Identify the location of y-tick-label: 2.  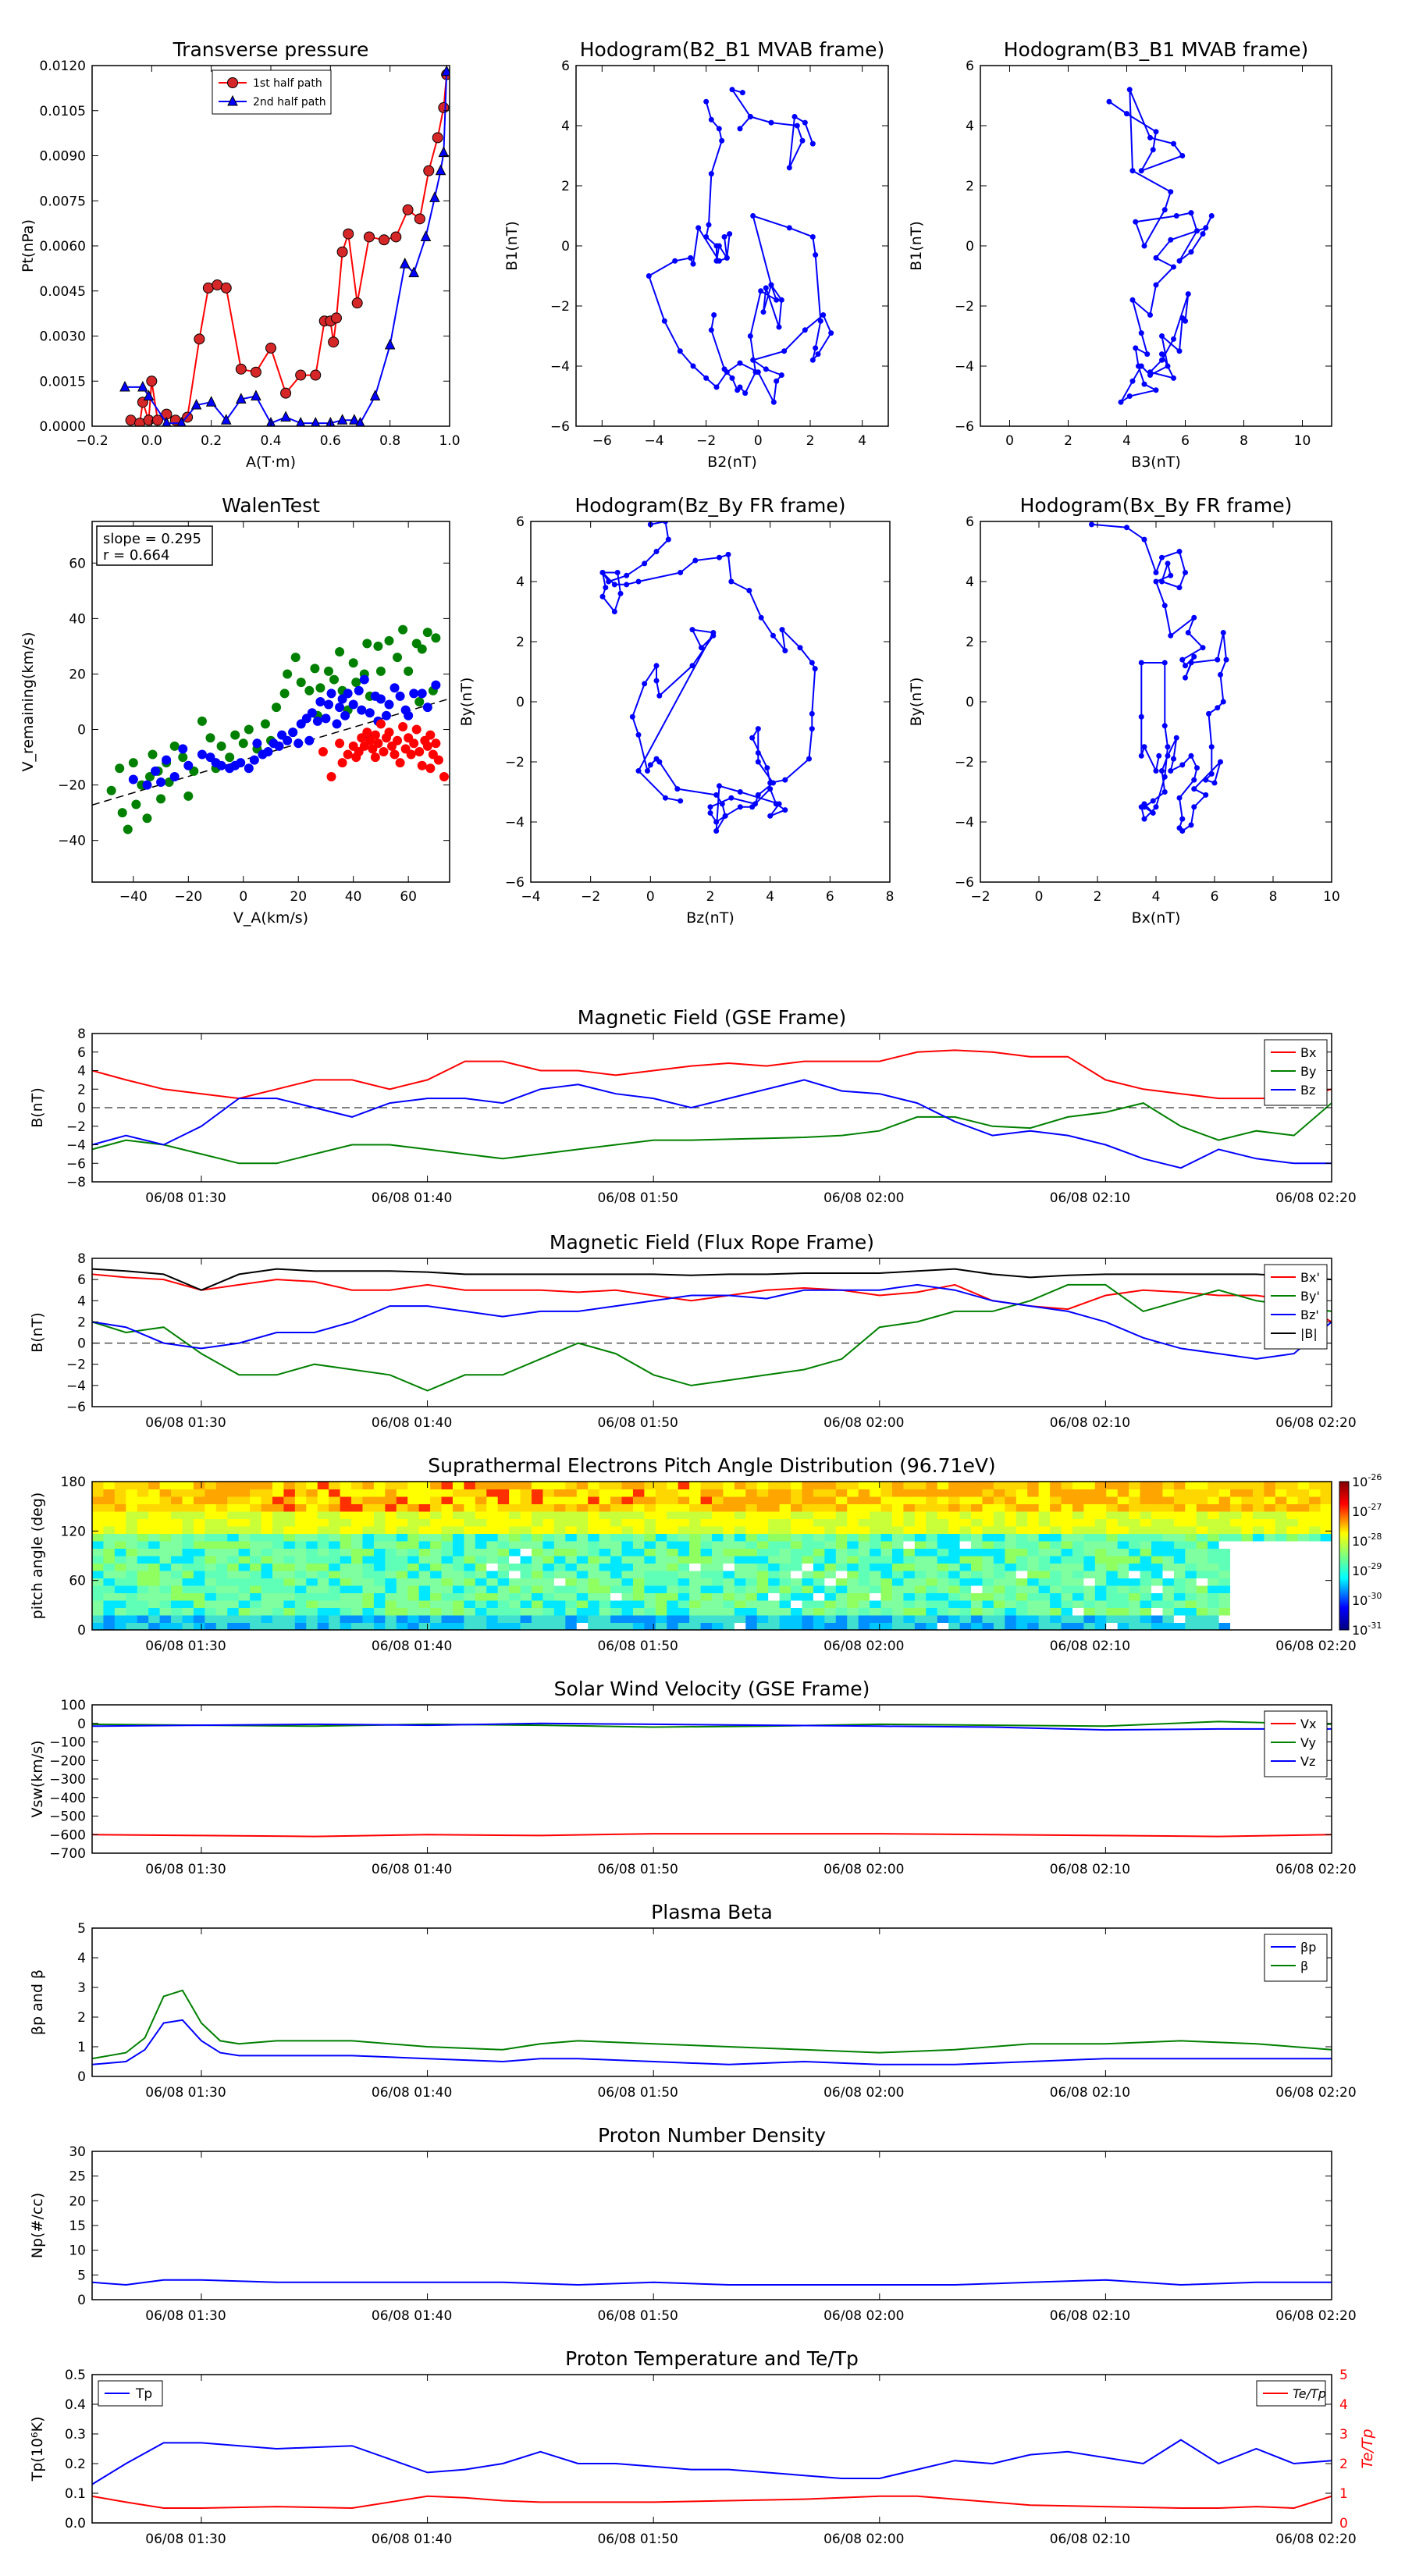
(970, 642).